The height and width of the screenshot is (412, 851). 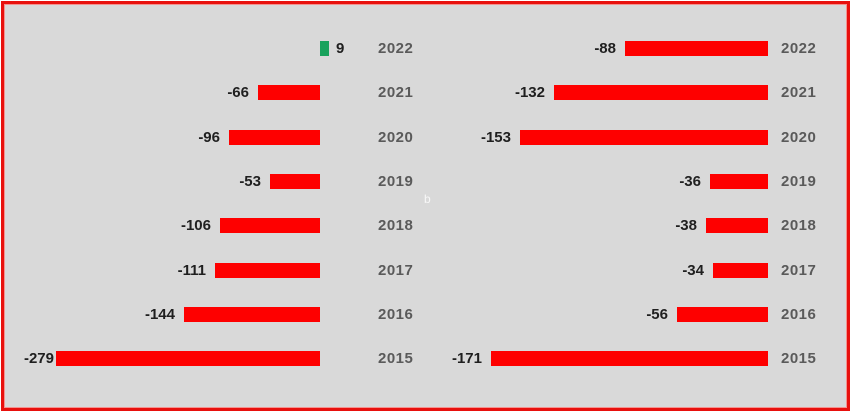 What do you see at coordinates (466, 358) in the screenshot?
I see `right-value-label-2015: -171` at bounding box center [466, 358].